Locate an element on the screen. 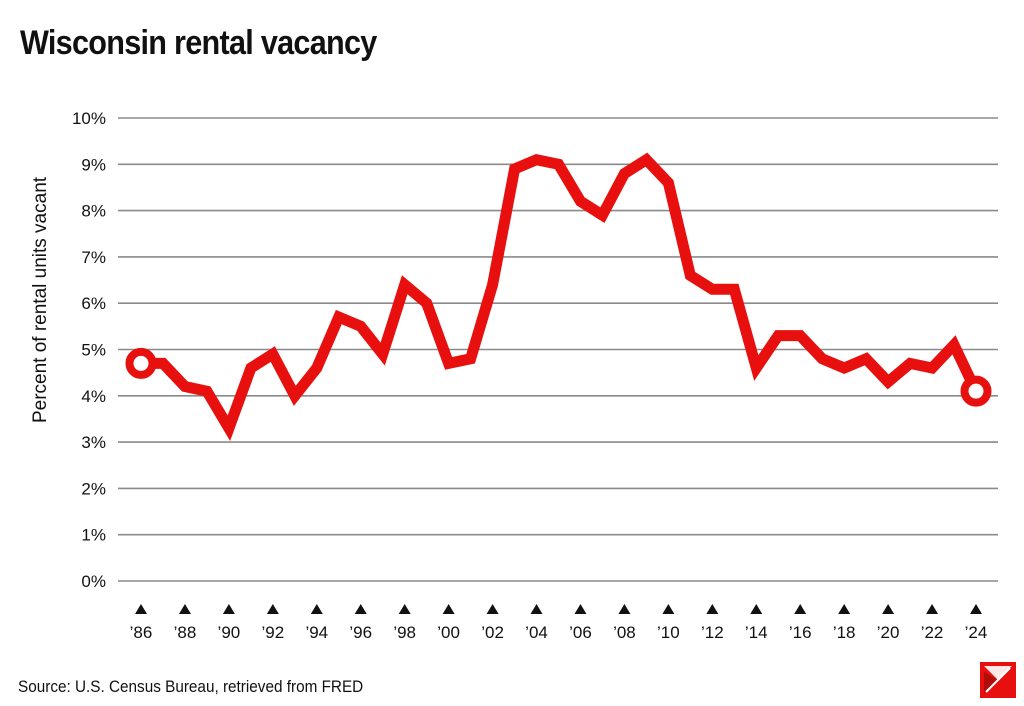  x-tick-label: ’94 is located at coordinates (316, 632).